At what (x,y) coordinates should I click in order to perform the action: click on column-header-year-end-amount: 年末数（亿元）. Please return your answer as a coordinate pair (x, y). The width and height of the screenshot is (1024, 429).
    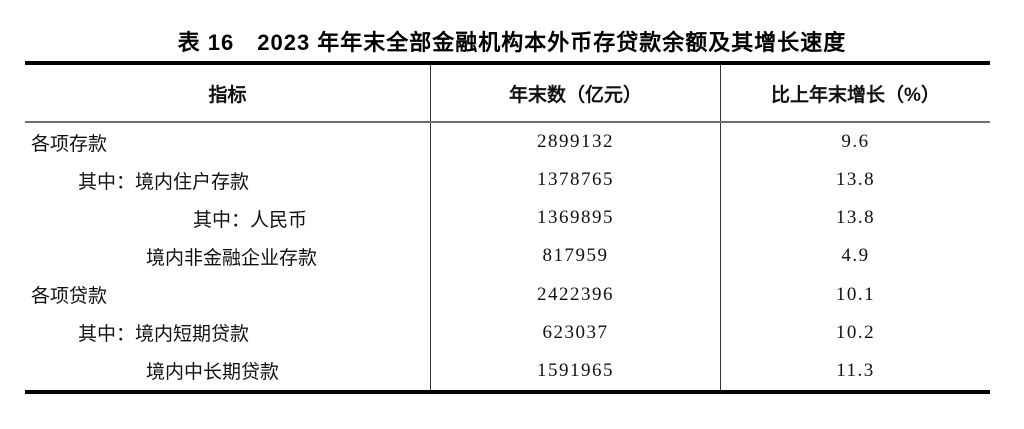
    Looking at the image, I should click on (575, 93).